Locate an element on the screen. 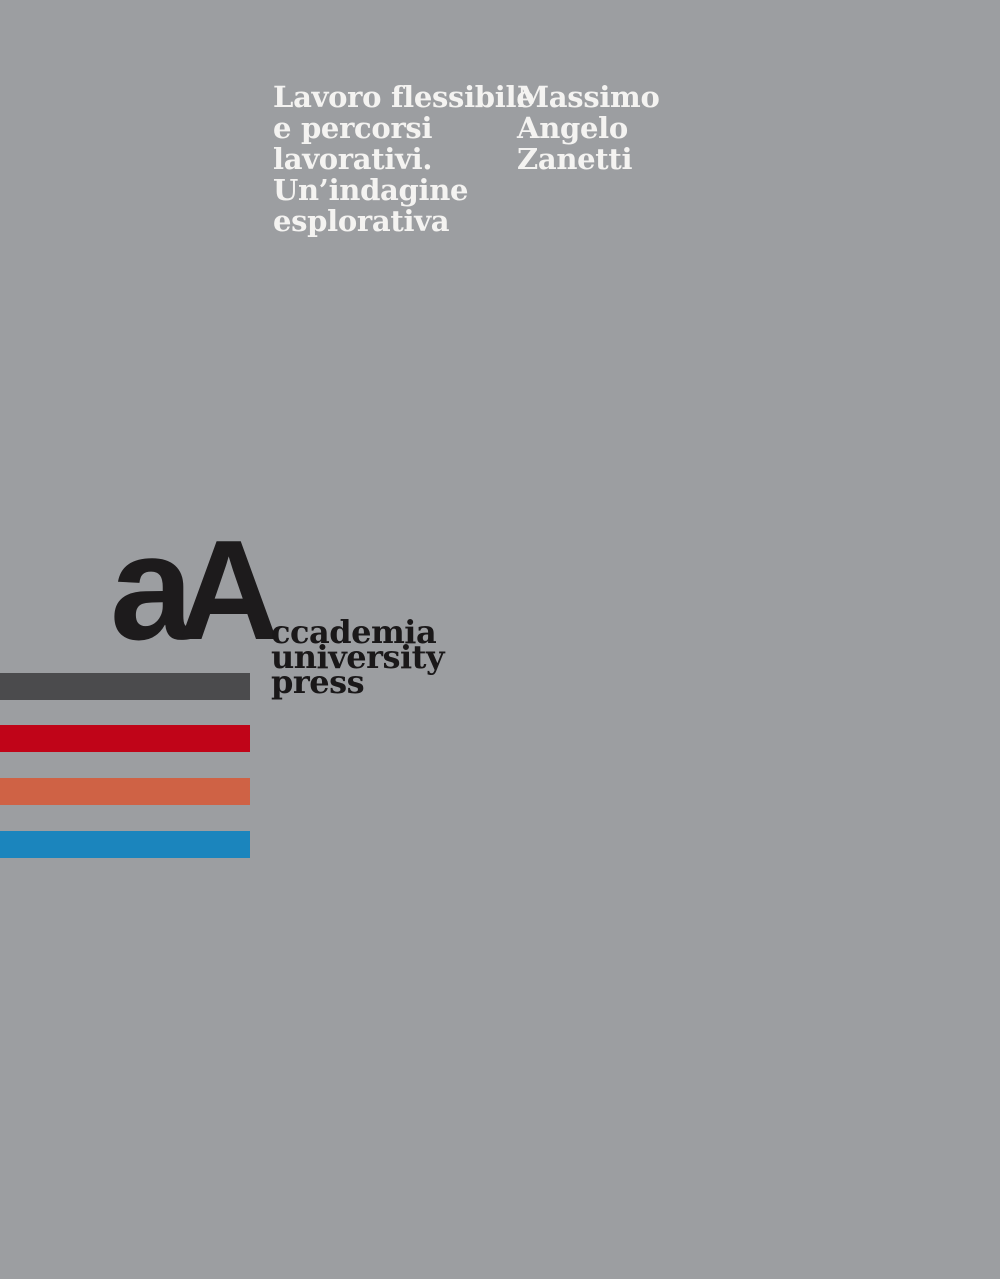 Image resolution: width=1000 pixels, height=1279 pixels. orange-bar is located at coordinates (125, 791).